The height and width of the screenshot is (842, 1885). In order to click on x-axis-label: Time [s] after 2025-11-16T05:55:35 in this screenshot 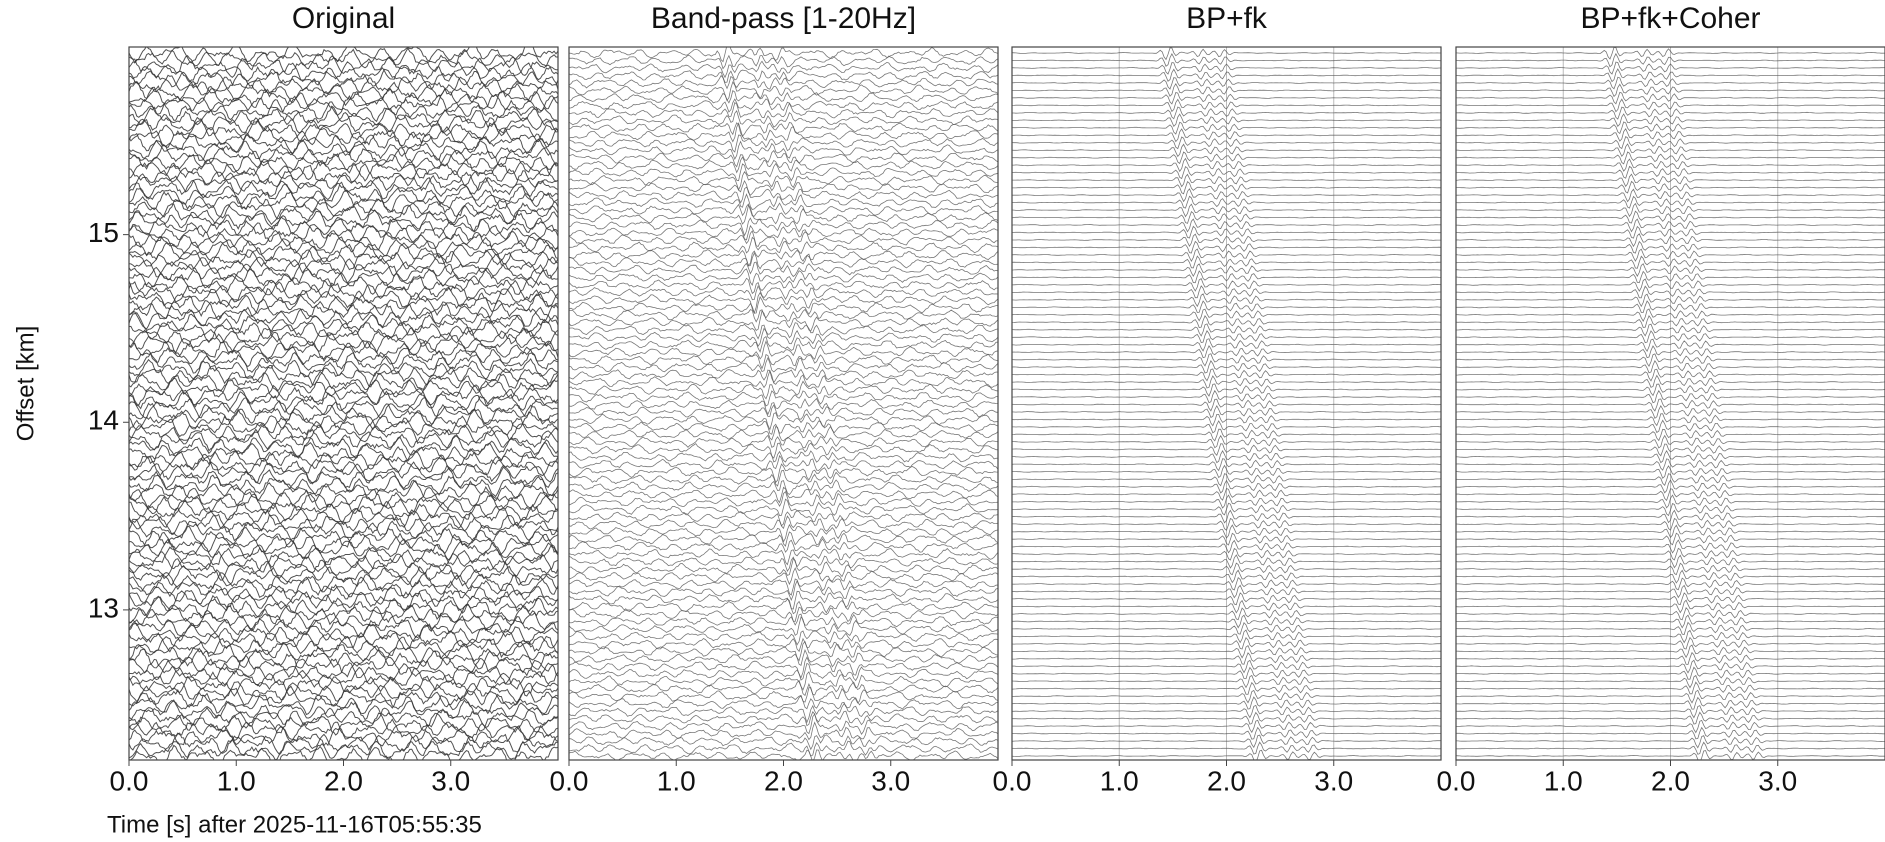, I will do `click(294, 824)`.